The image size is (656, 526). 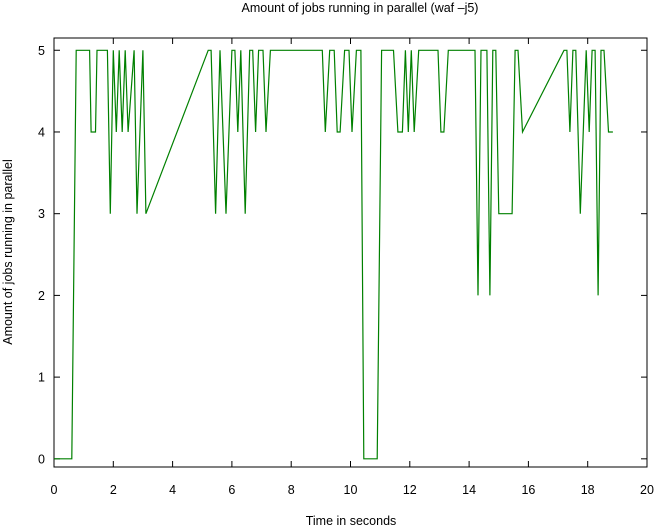 What do you see at coordinates (647, 490) in the screenshot?
I see `x-tick-label: 20` at bounding box center [647, 490].